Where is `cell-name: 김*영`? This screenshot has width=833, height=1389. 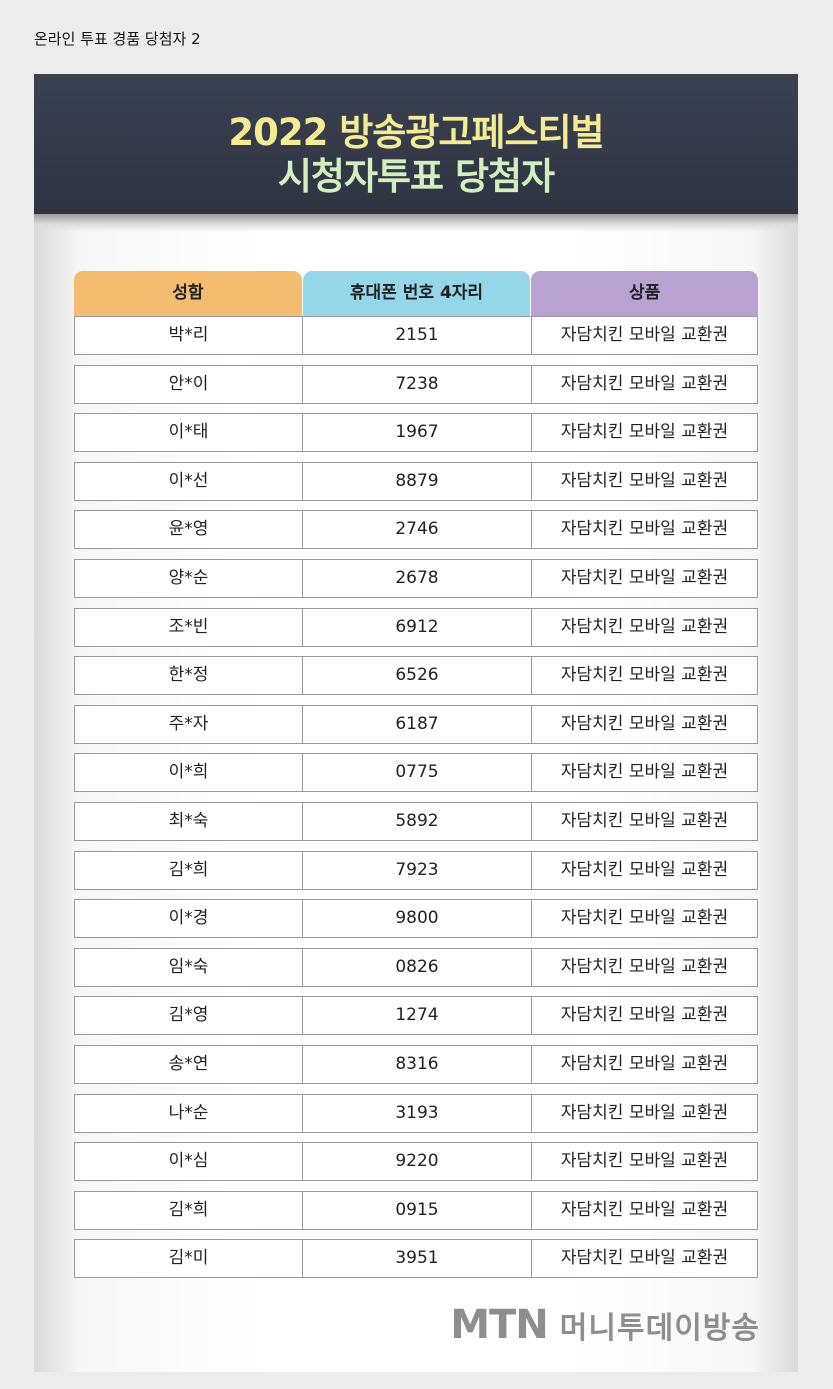 cell-name: 김*영 is located at coordinates (189, 1016).